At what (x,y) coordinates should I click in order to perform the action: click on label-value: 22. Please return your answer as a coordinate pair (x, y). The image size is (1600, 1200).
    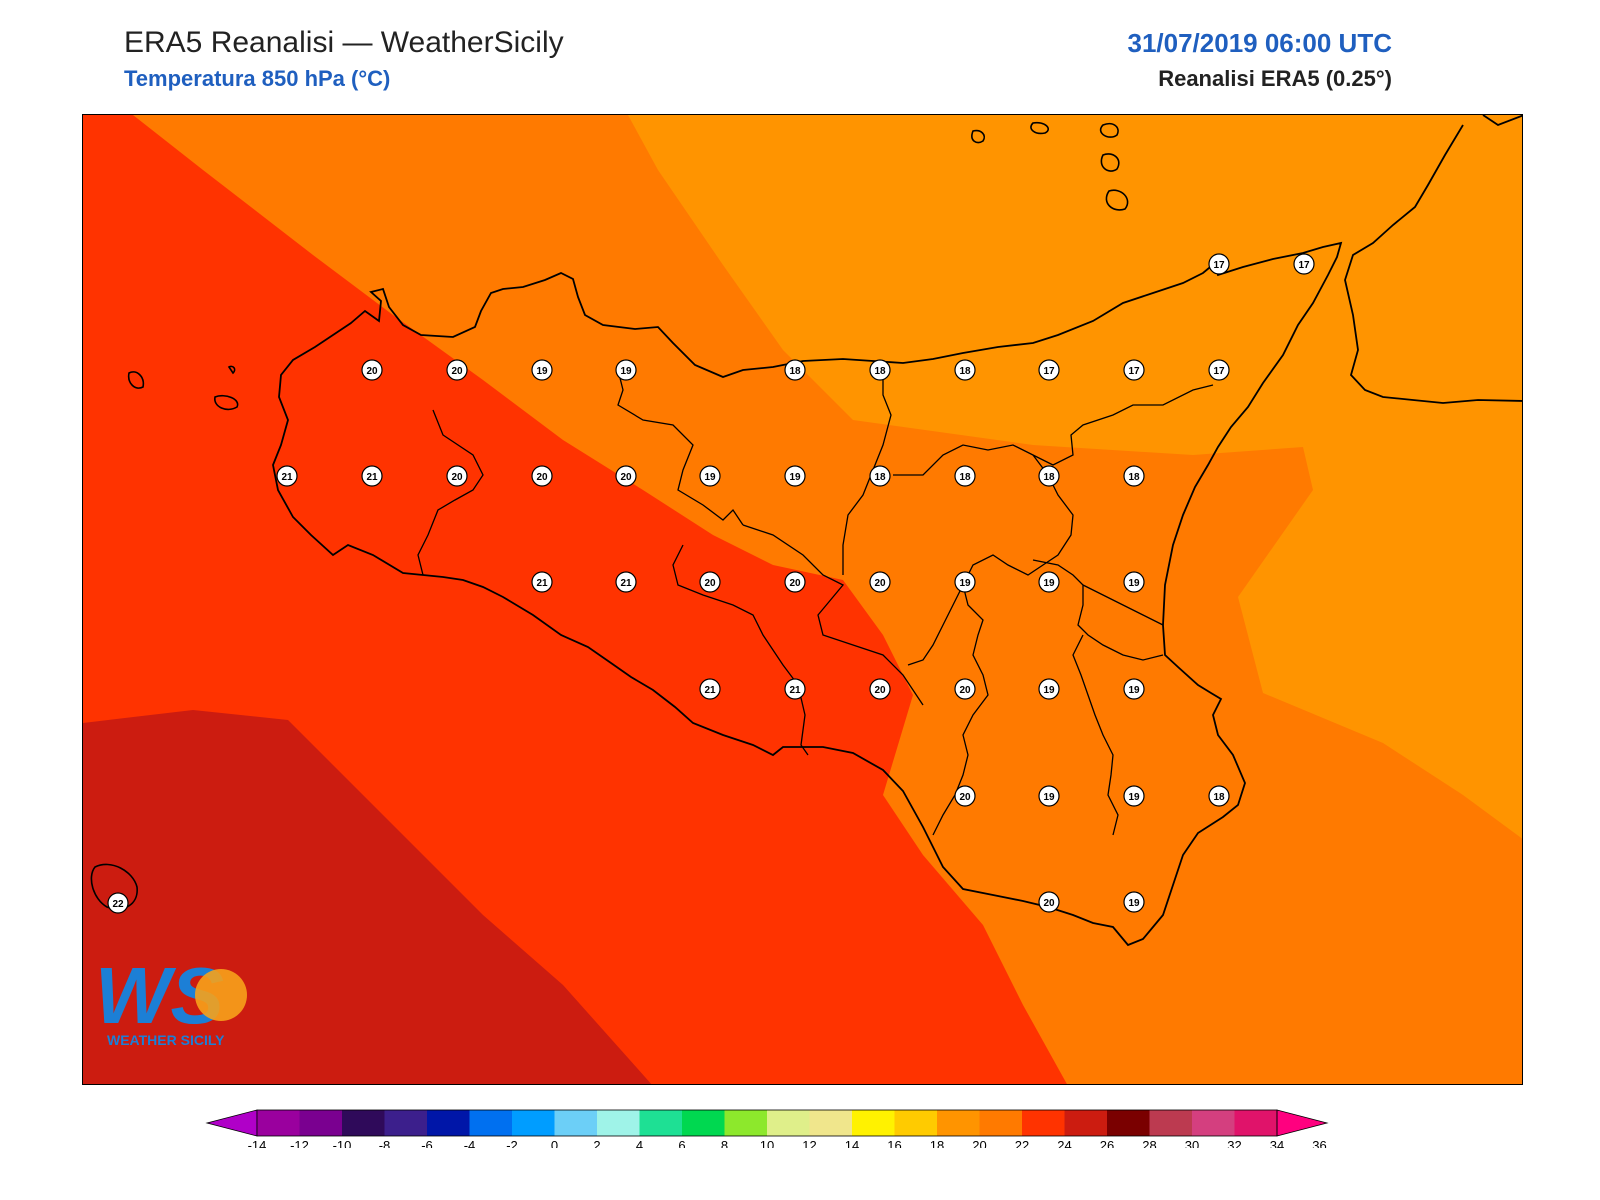
    Looking at the image, I should click on (118, 904).